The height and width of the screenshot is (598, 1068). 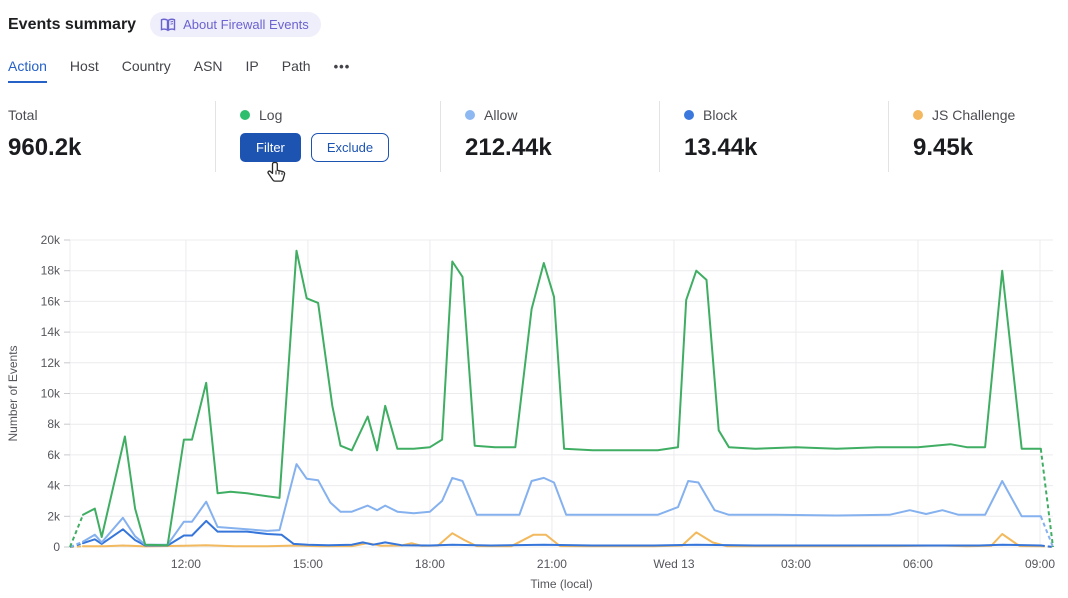 I want to click on allow-series-dot, so click(x=470, y=115).